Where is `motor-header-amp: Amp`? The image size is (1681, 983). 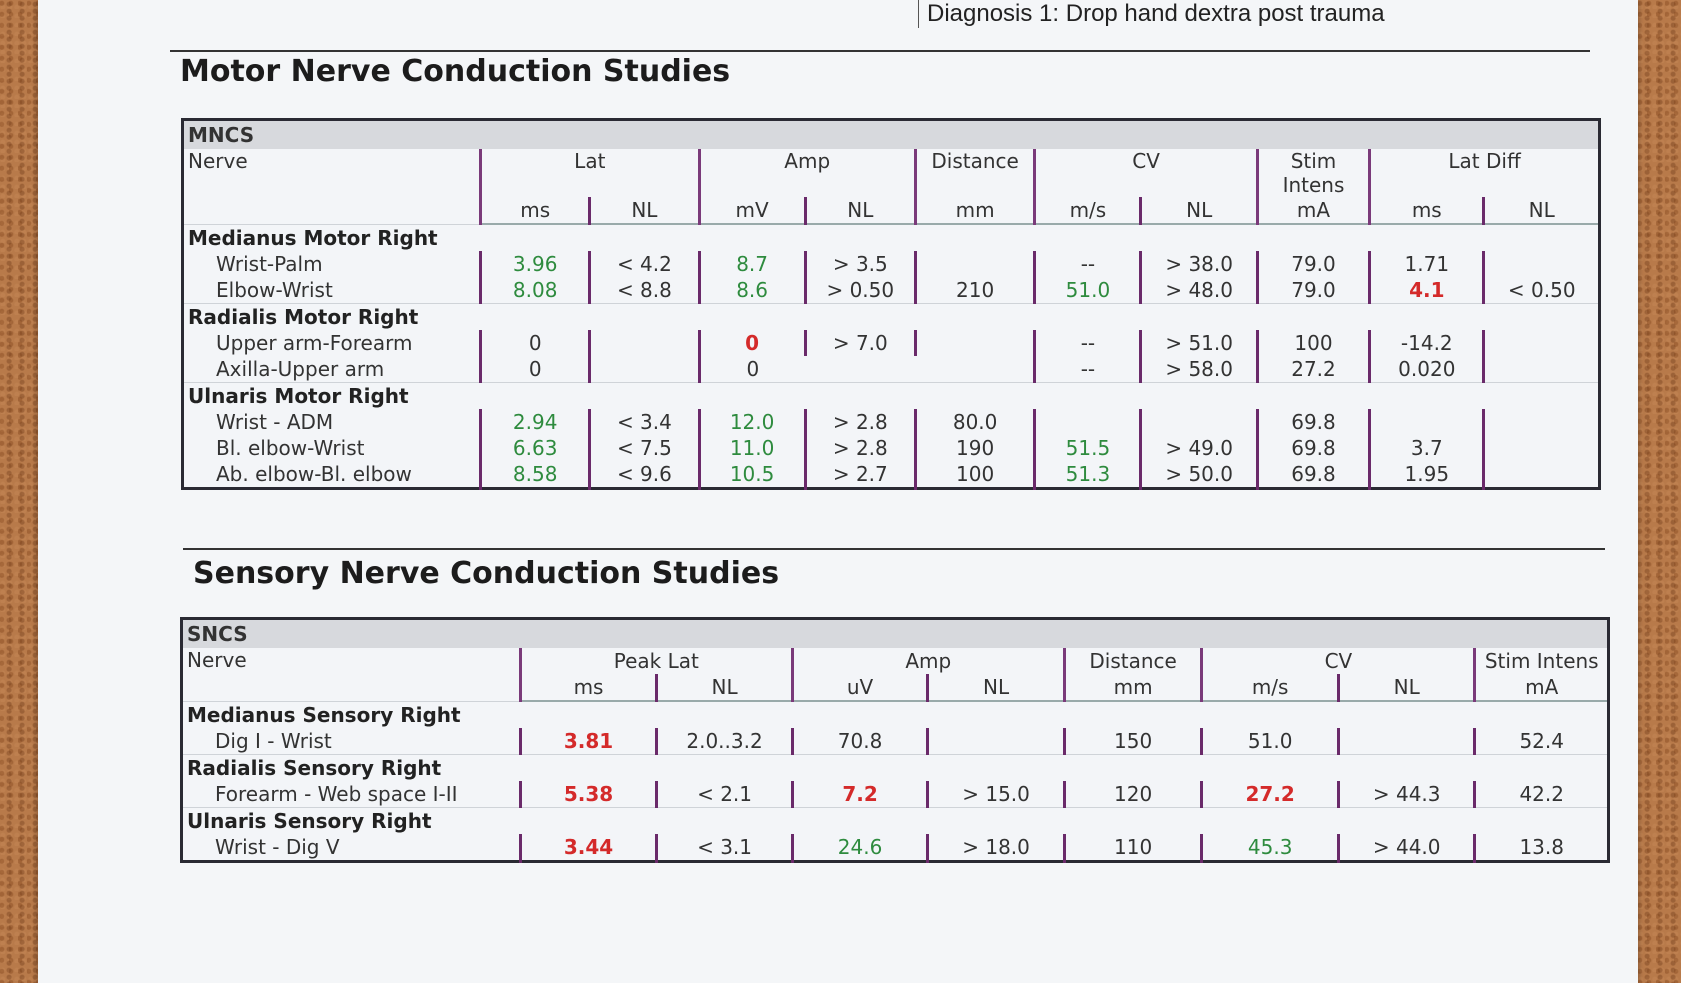
motor-header-amp: Amp is located at coordinates (806, 173).